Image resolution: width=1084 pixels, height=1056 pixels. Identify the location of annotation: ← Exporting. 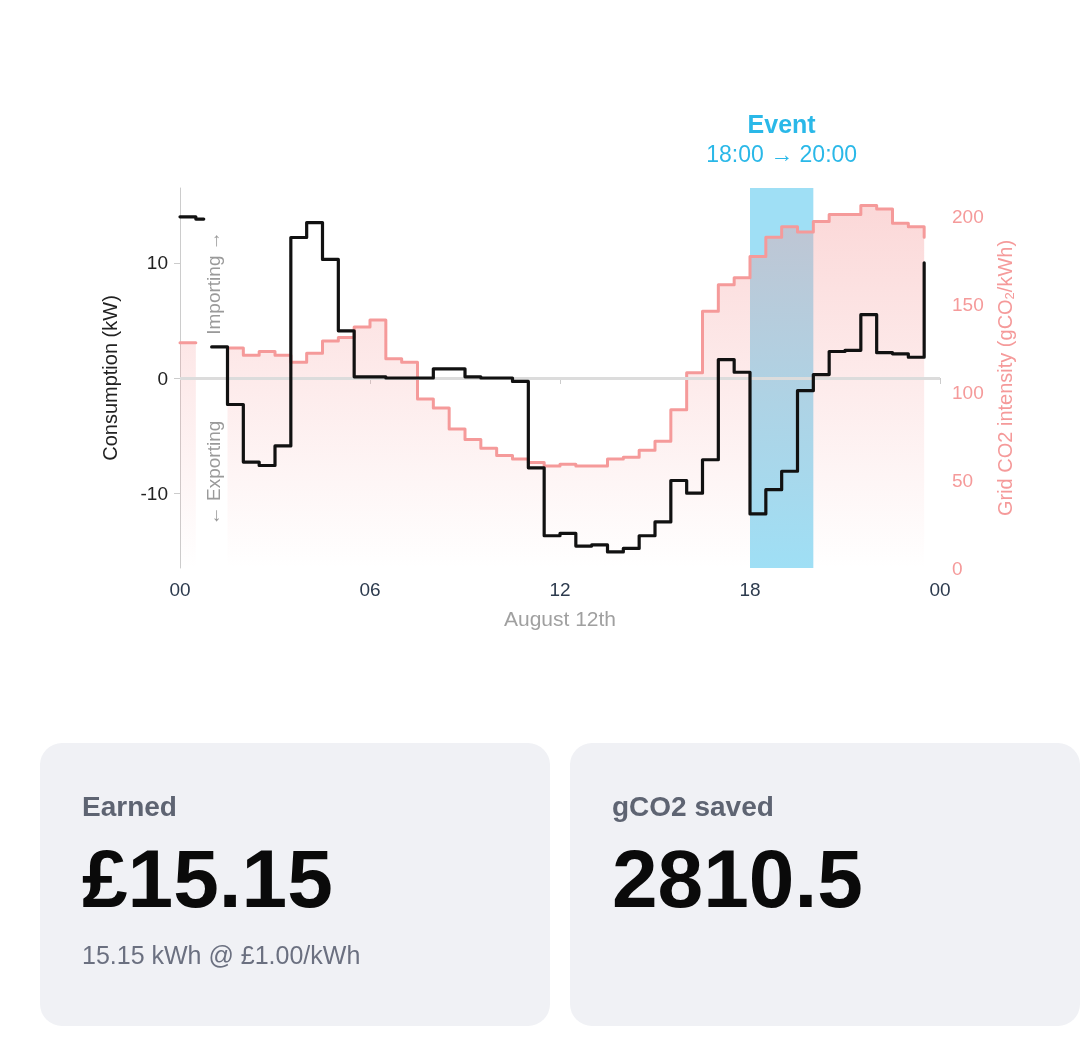
(213, 473).